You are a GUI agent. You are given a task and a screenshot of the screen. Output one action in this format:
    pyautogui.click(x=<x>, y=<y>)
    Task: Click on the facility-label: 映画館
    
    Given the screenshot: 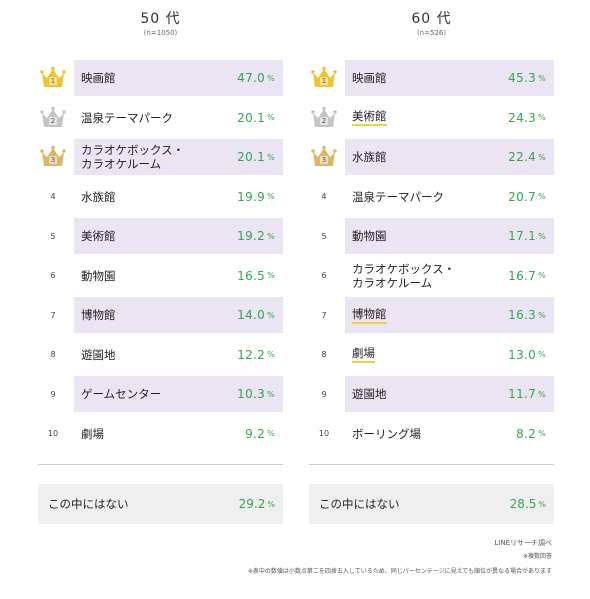 What is the action you would take?
    pyautogui.click(x=369, y=78)
    